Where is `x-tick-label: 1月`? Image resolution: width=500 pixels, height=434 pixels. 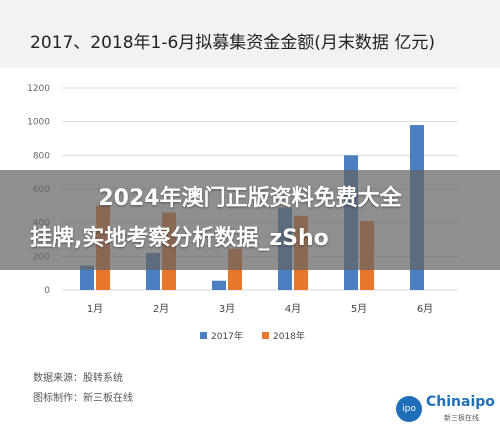
x-tick-label: 1月 is located at coordinates (95, 309).